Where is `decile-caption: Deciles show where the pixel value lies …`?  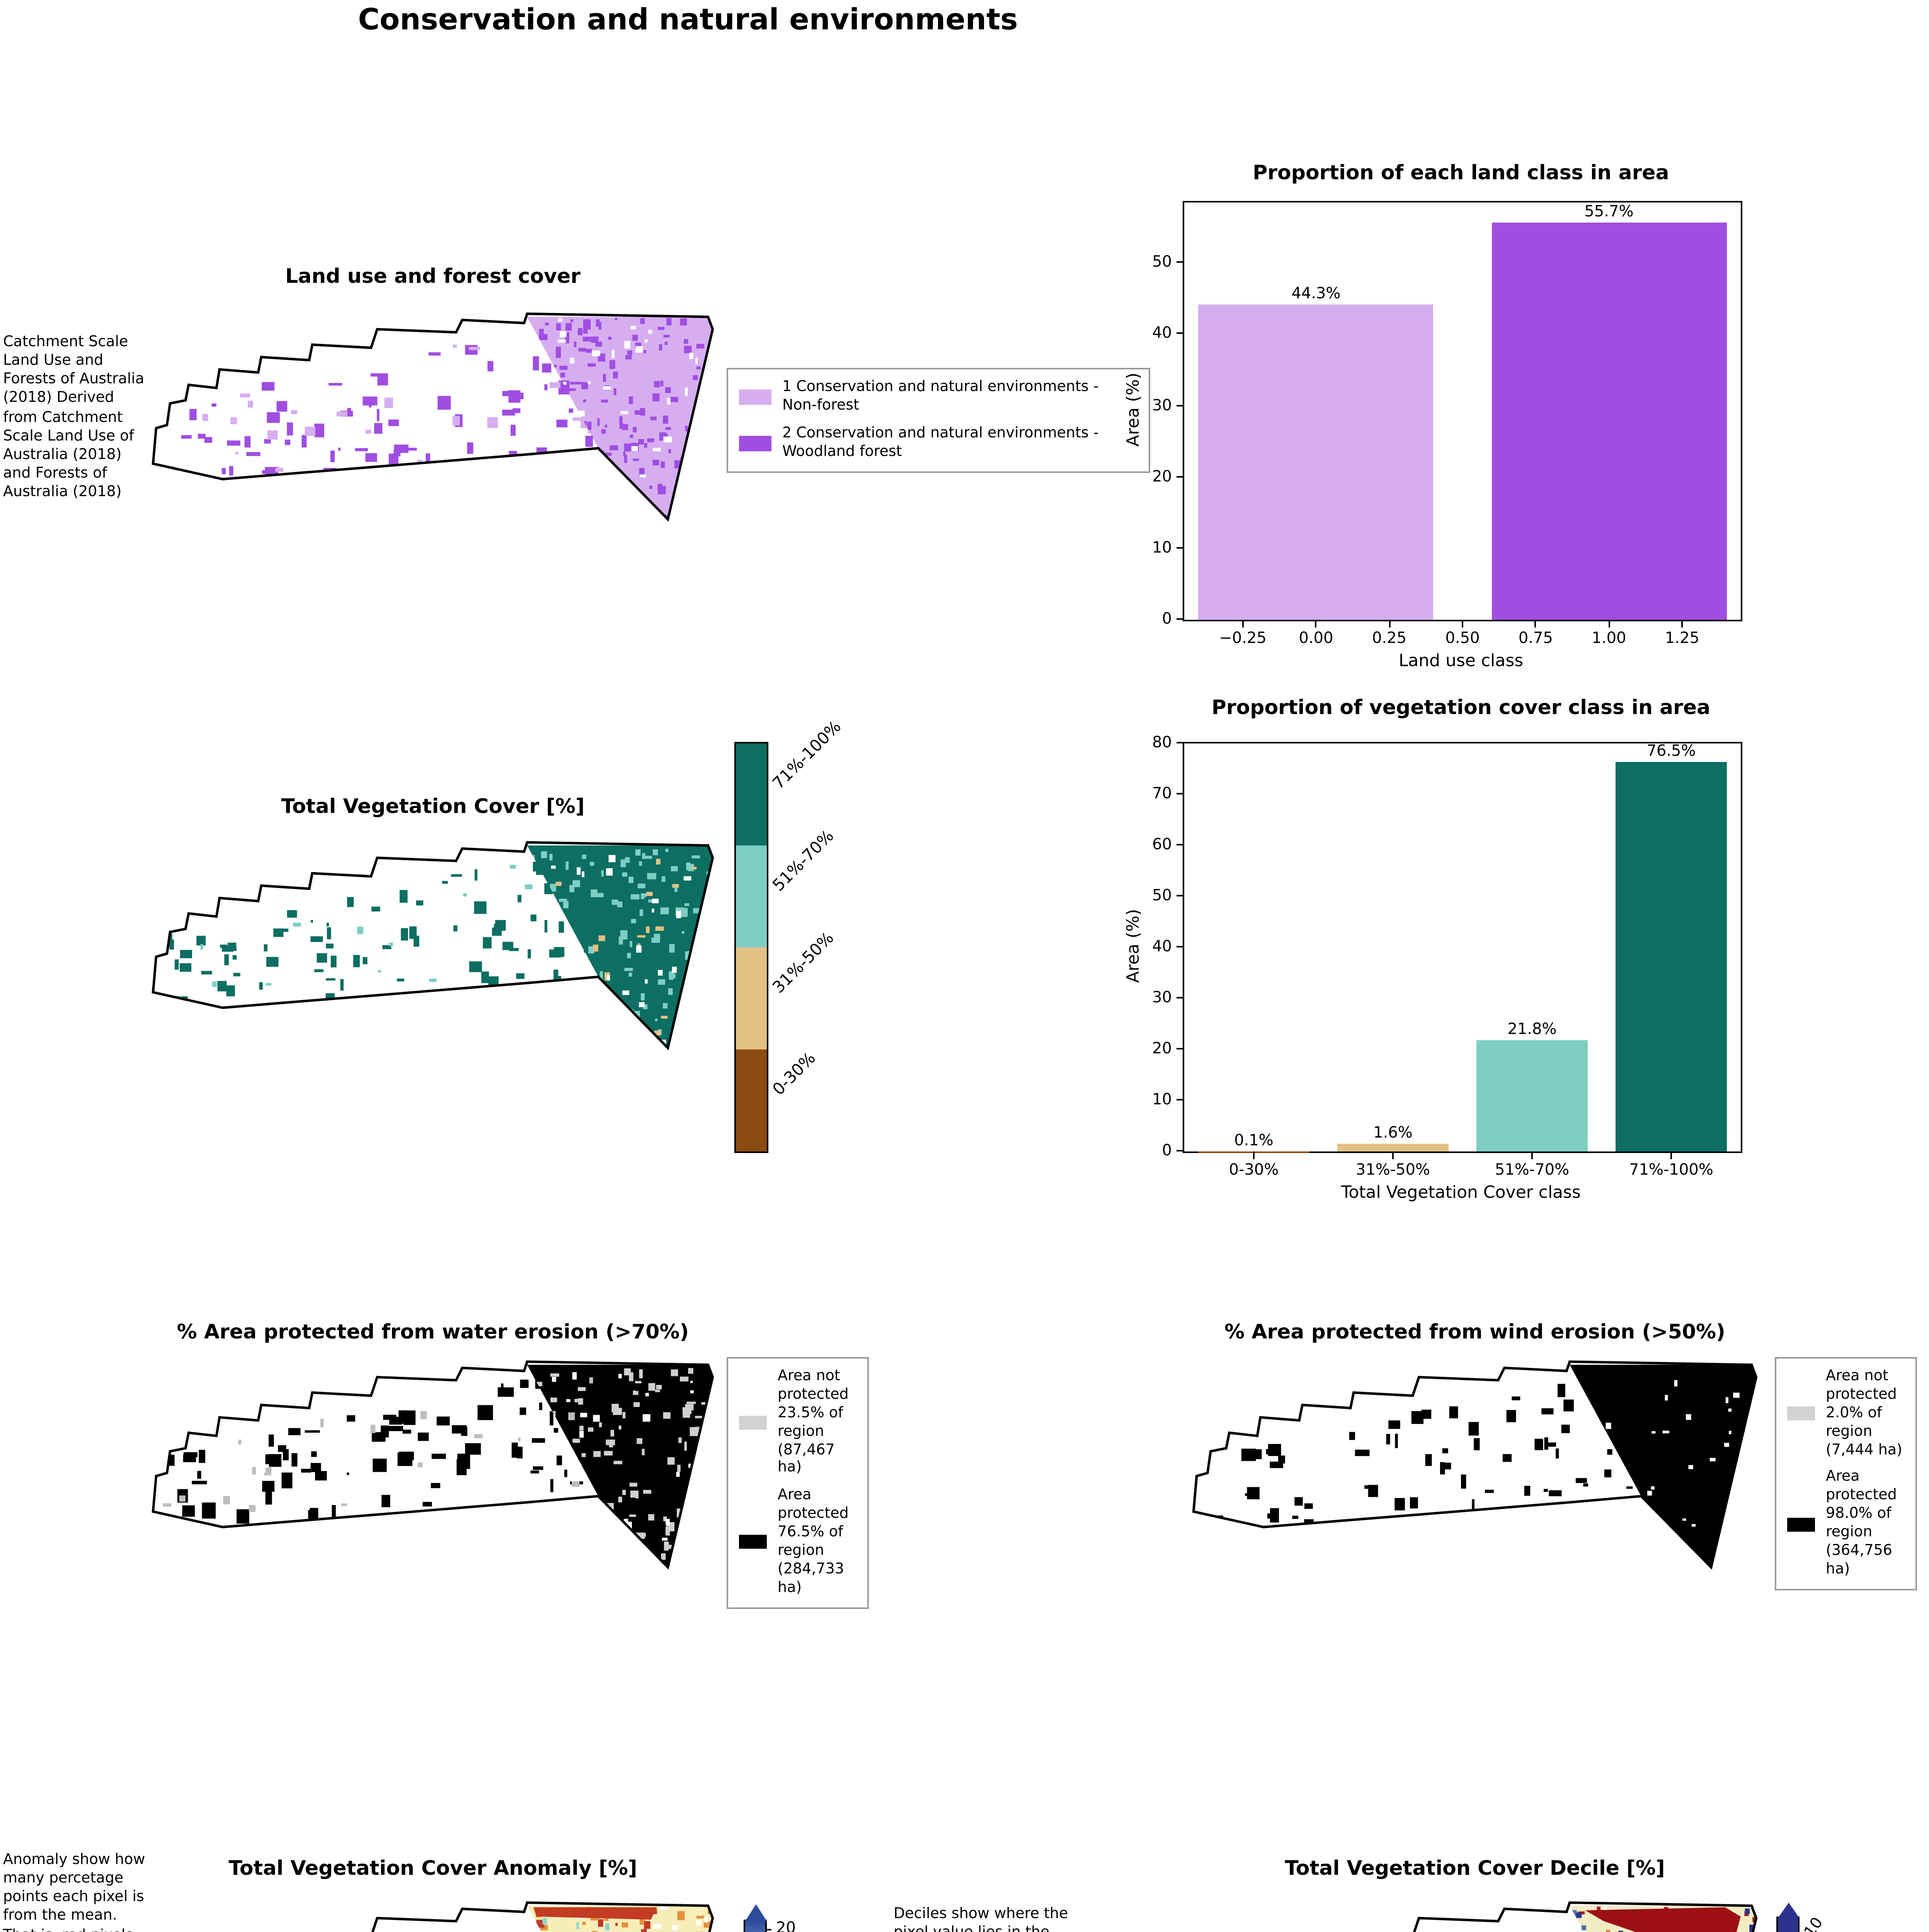 decile-caption: Deciles show where the pixel value lies … is located at coordinates (981, 1919).